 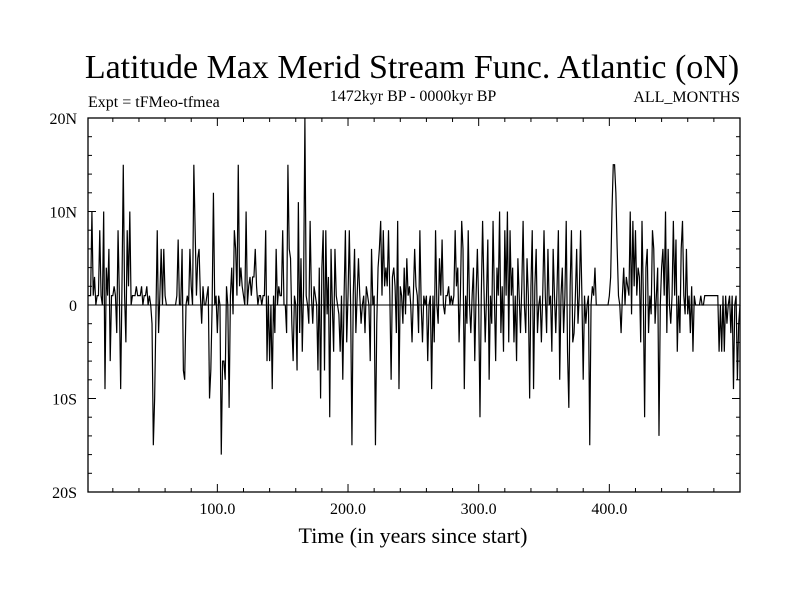 What do you see at coordinates (63, 119) in the screenshot?
I see `y-tick-label: 20N` at bounding box center [63, 119].